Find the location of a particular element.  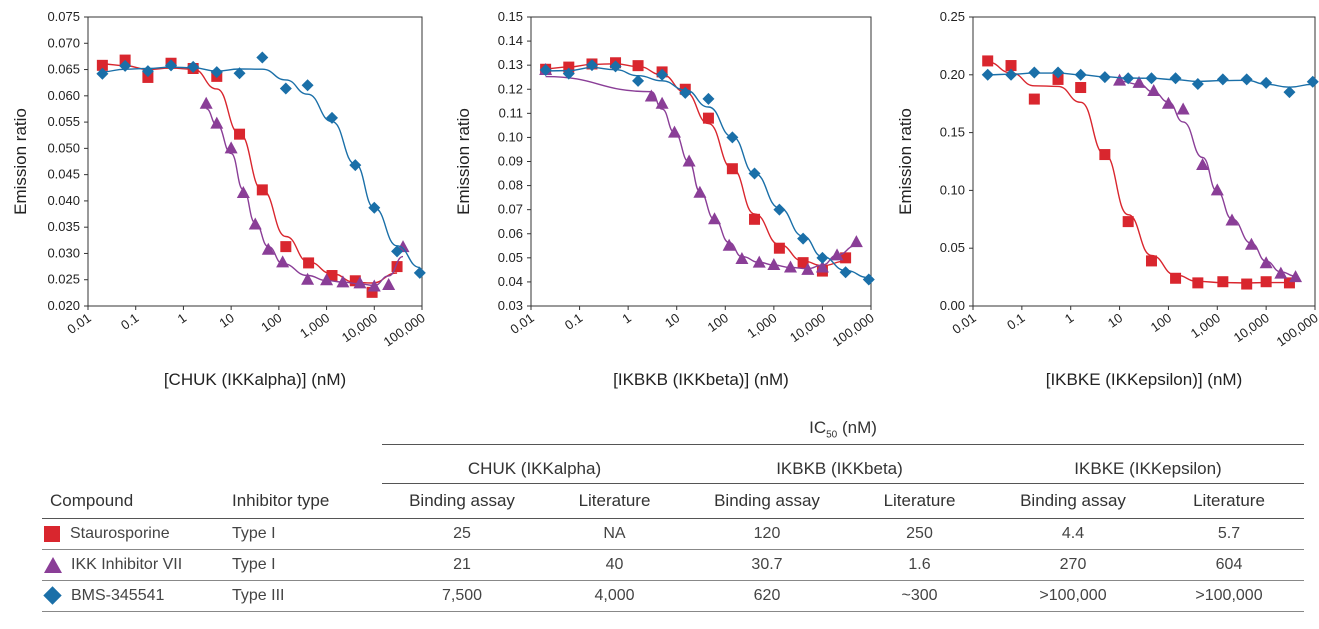

y-tick-label: 0.12 is located at coordinates (510, 88).